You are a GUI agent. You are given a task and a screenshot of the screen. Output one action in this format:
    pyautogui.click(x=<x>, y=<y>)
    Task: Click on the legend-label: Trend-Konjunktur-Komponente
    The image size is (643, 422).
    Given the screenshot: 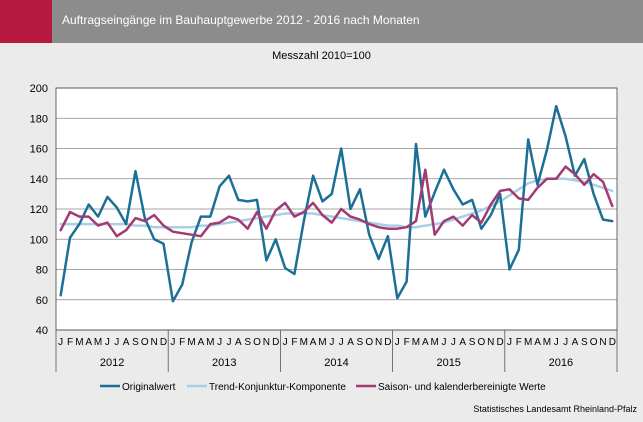 What is the action you would take?
    pyautogui.click(x=277, y=387)
    